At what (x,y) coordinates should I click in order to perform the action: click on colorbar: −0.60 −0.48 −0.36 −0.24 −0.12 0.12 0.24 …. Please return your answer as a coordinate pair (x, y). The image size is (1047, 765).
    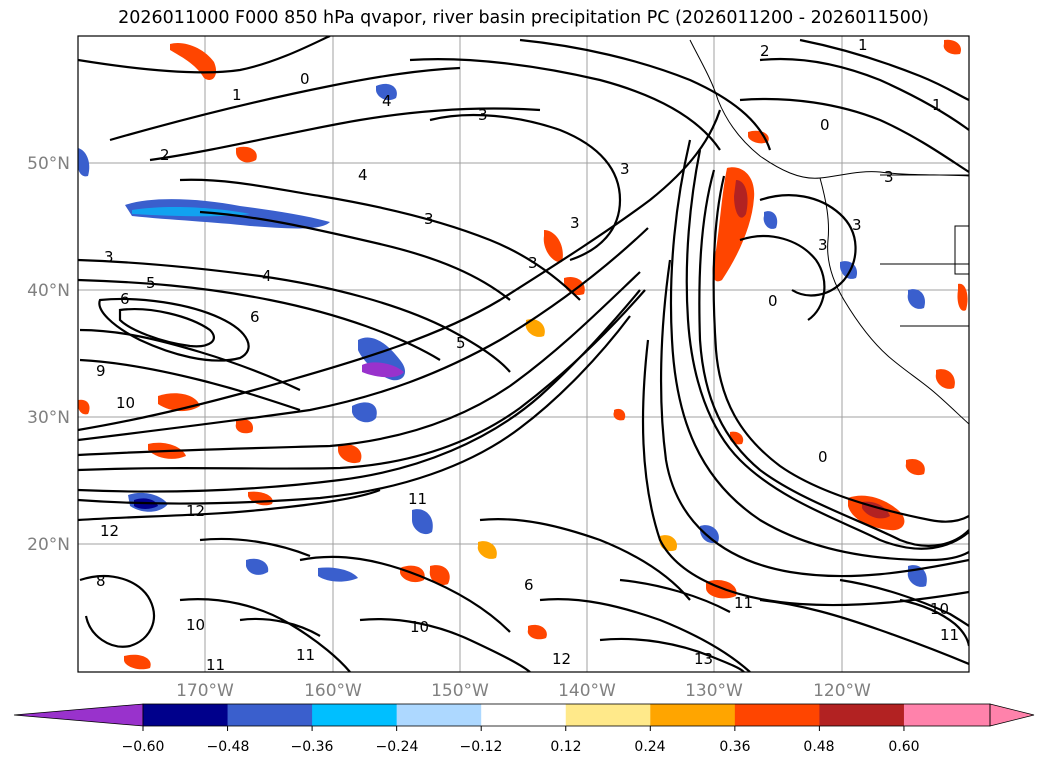
    Looking at the image, I should click on (524, 729).